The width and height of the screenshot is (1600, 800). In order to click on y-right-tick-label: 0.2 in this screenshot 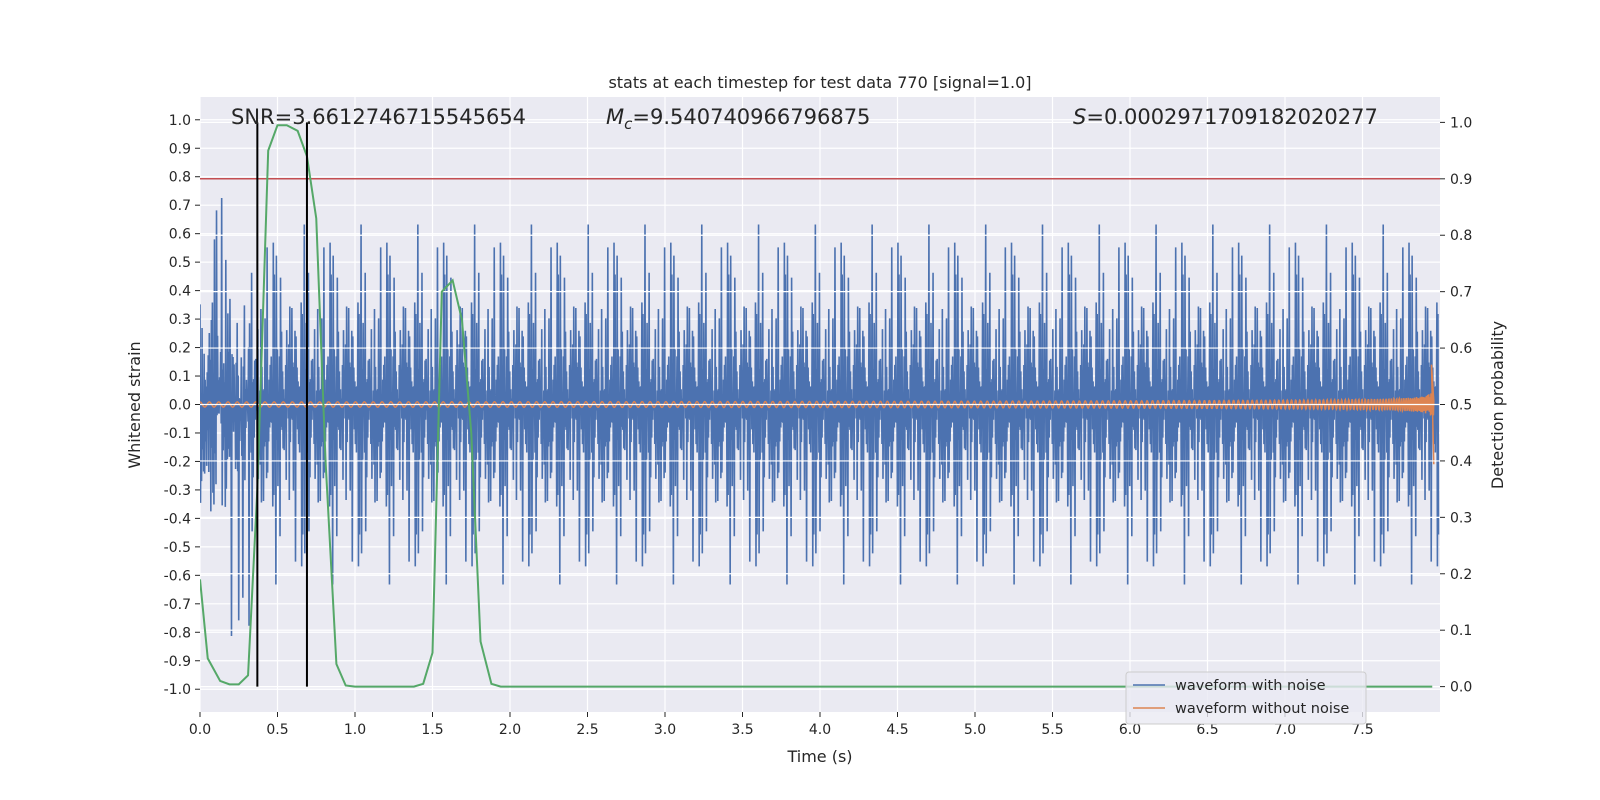, I will do `click(1461, 575)`.